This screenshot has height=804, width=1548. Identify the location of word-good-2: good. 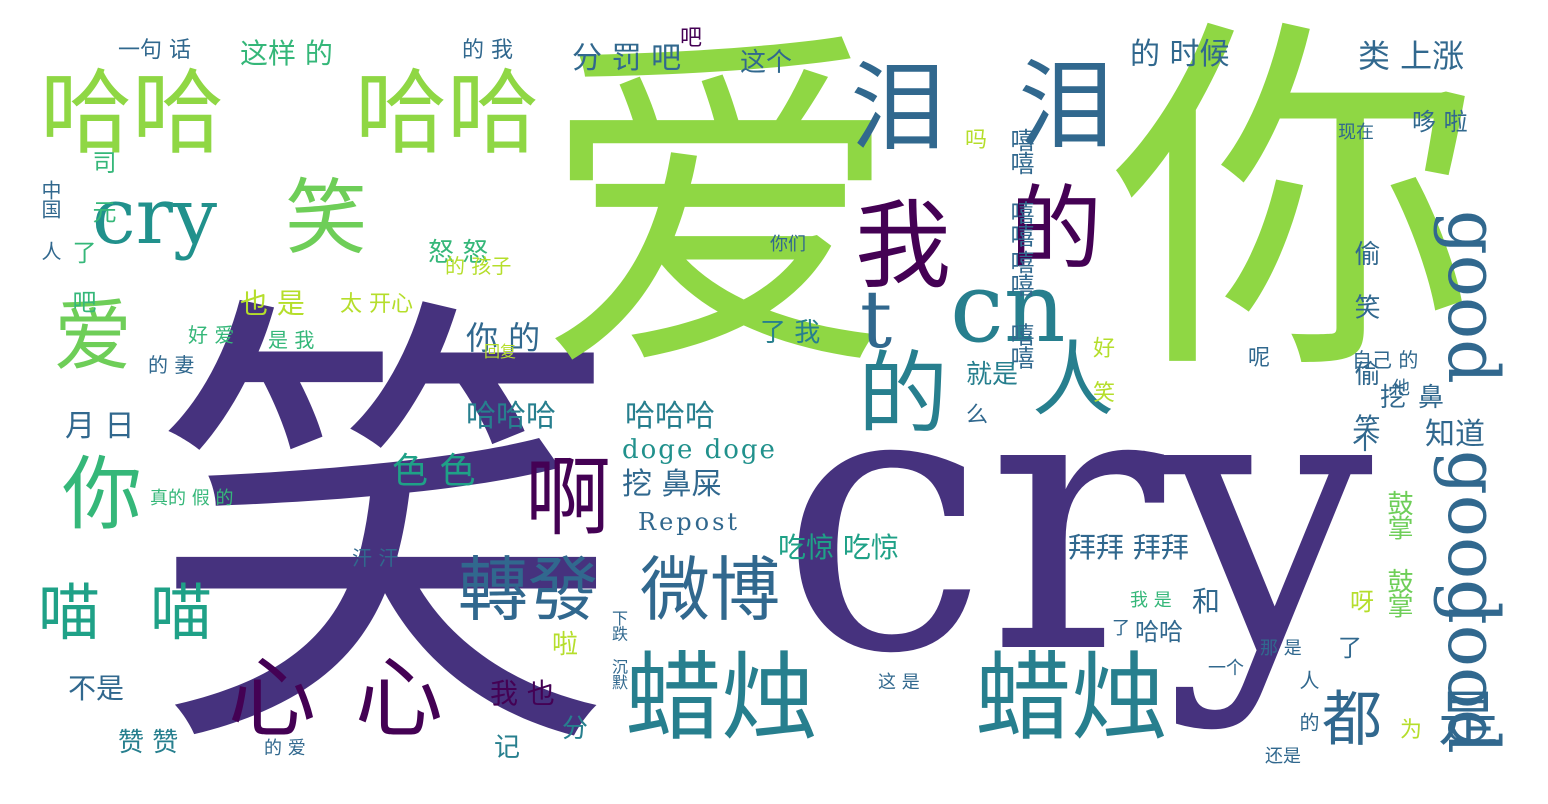
(1473, 537).